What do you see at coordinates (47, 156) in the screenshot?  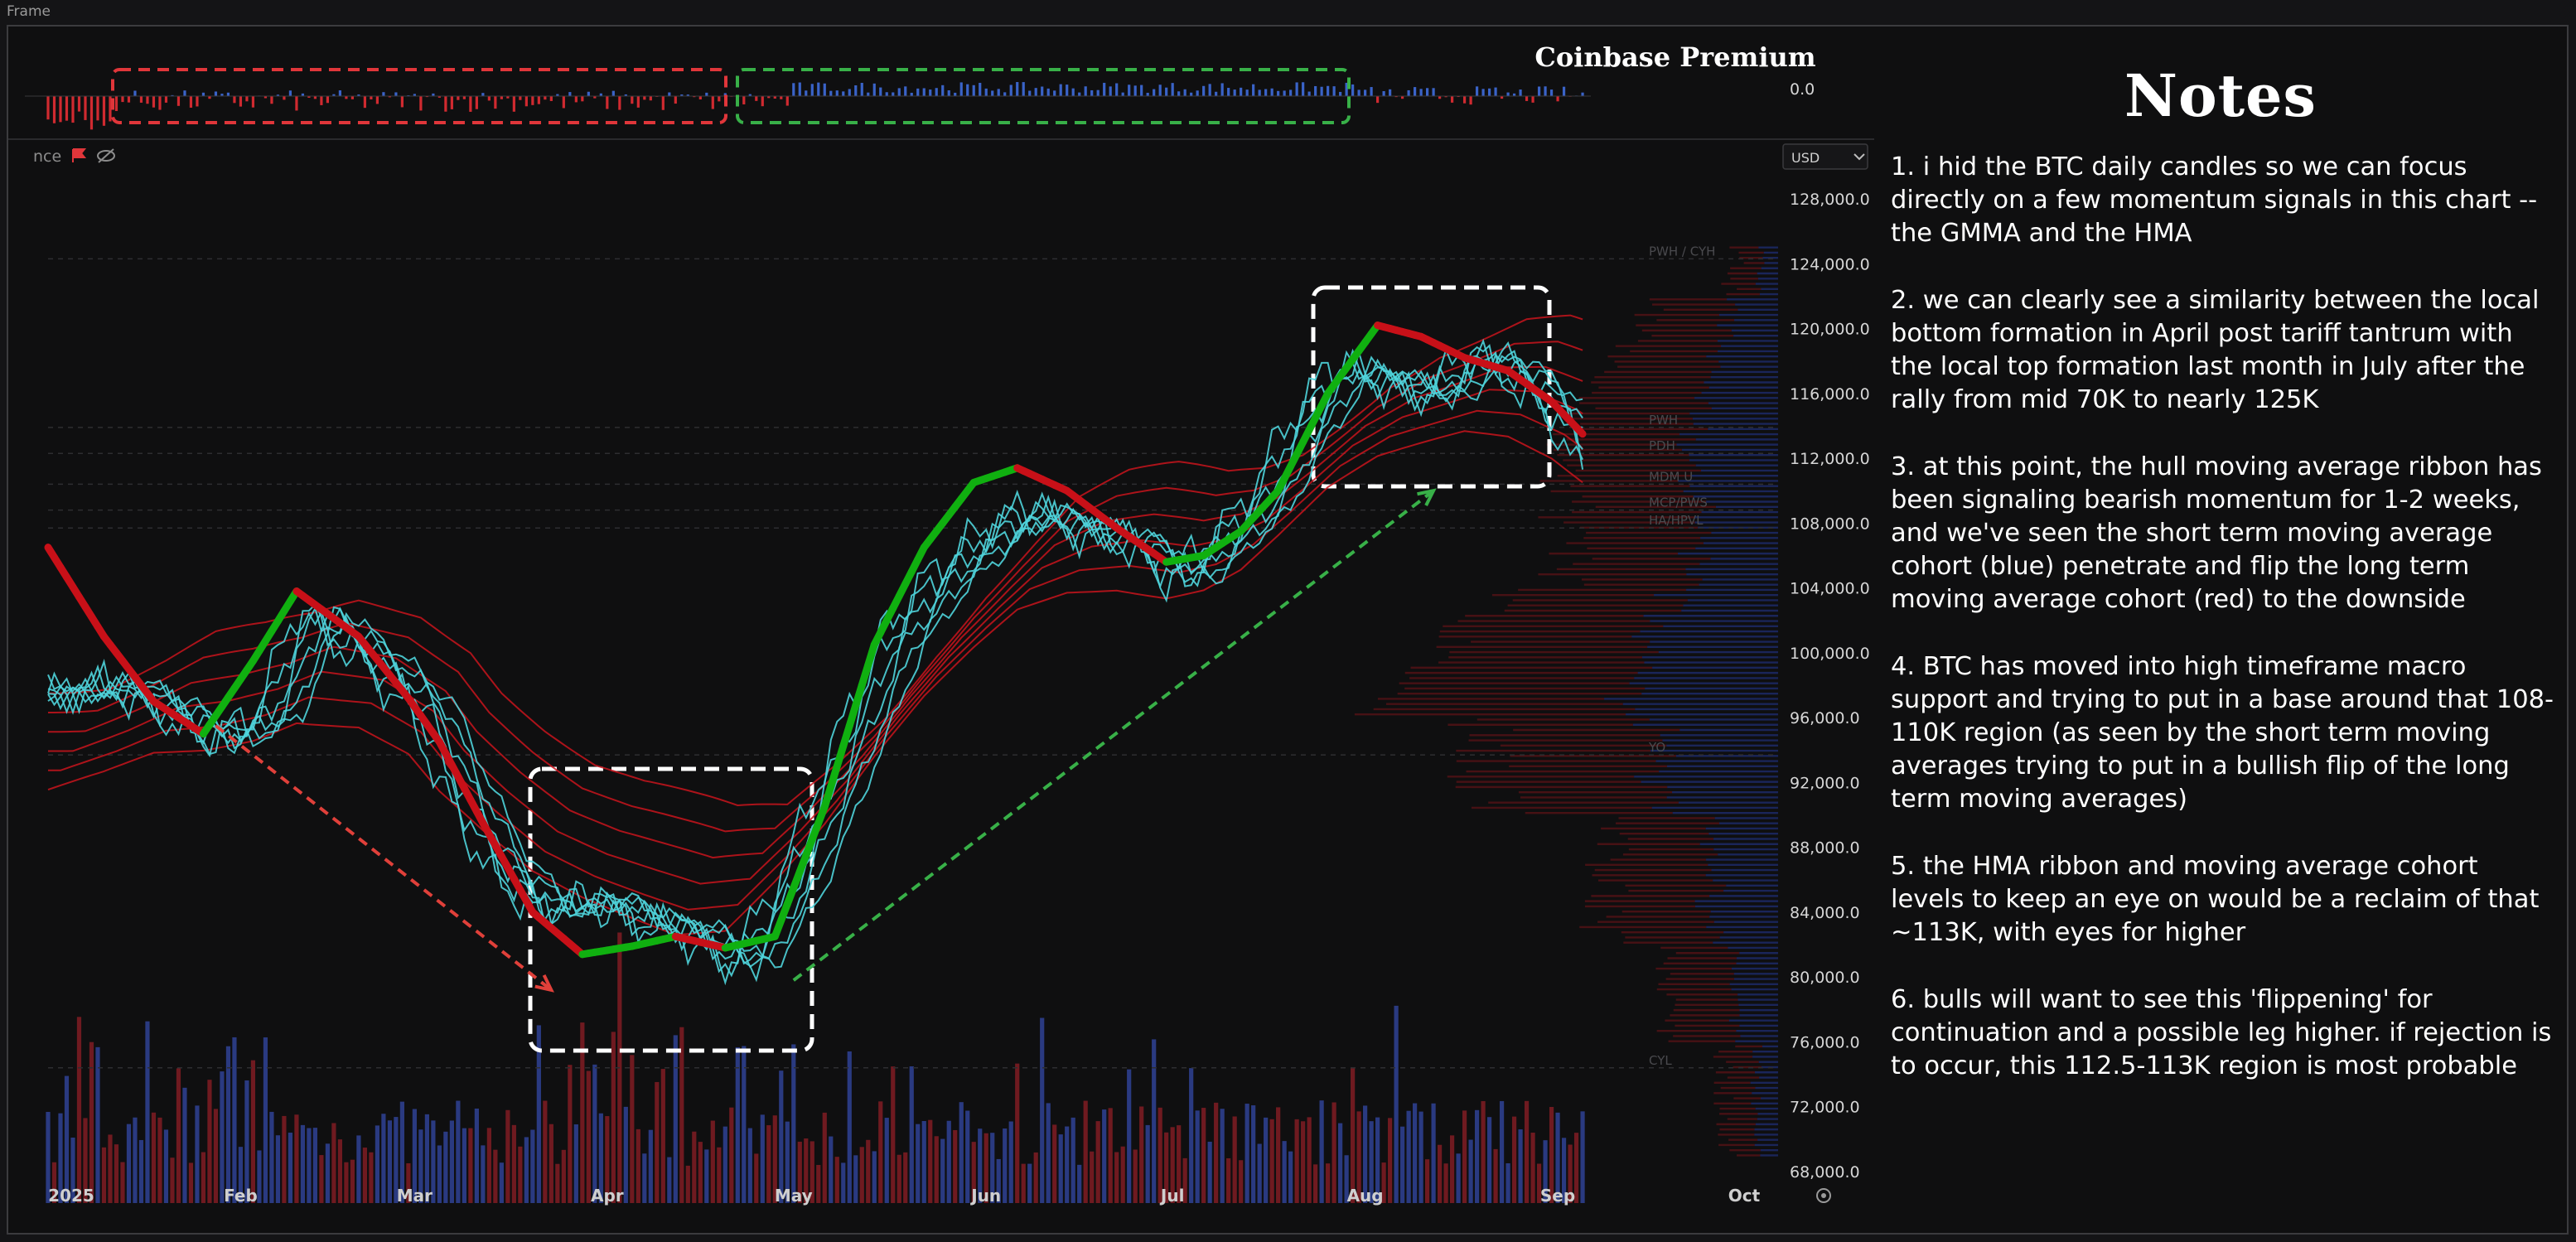 I see `legend-fragment: nce` at bounding box center [47, 156].